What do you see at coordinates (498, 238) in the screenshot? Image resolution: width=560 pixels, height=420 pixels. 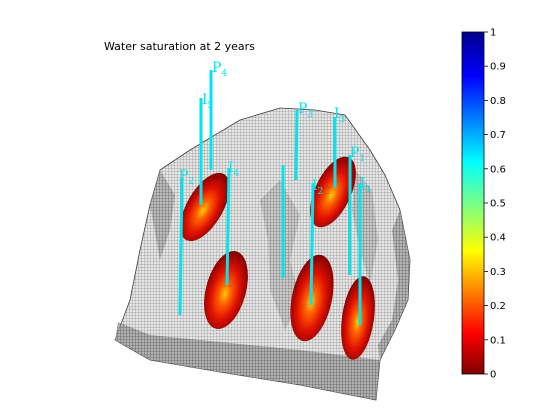 I see `colorbar-tick-label: 0.4` at bounding box center [498, 238].